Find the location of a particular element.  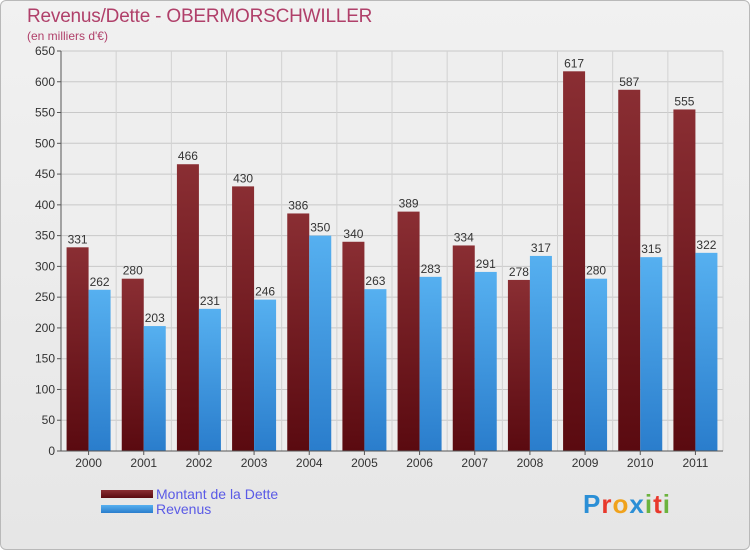

y-tick-label: 200 is located at coordinates (45, 328).